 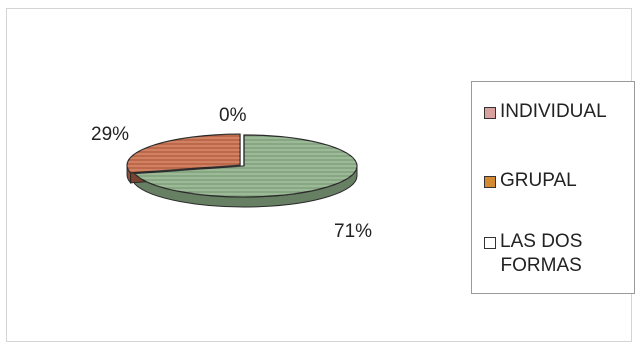 I want to click on legend-label-individual: INDIVIDUAL, so click(x=553, y=111).